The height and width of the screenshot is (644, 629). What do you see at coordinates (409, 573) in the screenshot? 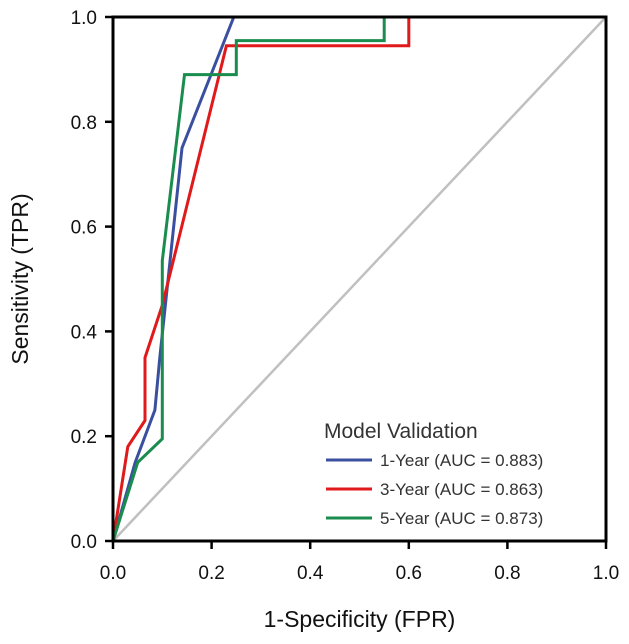
I see `x-tick-label: 0.6` at bounding box center [409, 573].